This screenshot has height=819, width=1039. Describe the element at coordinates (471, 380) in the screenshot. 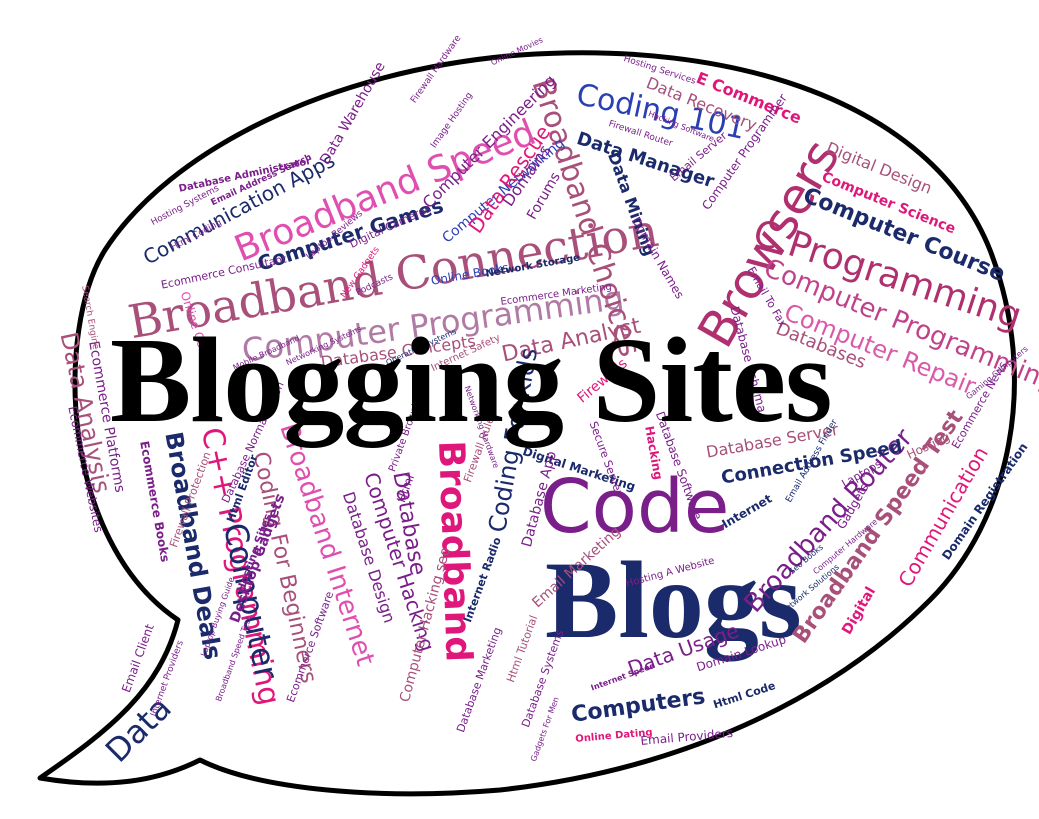

I see `headline-text: Blogging Sites` at that location.